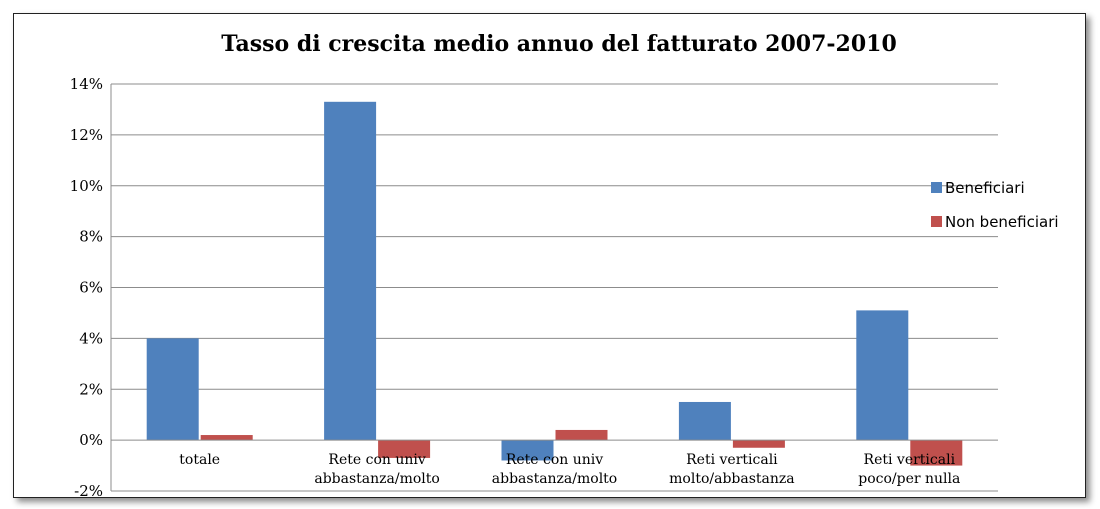 The width and height of the screenshot is (1100, 509). I want to click on y-tick-label: 14%, so click(86, 84).